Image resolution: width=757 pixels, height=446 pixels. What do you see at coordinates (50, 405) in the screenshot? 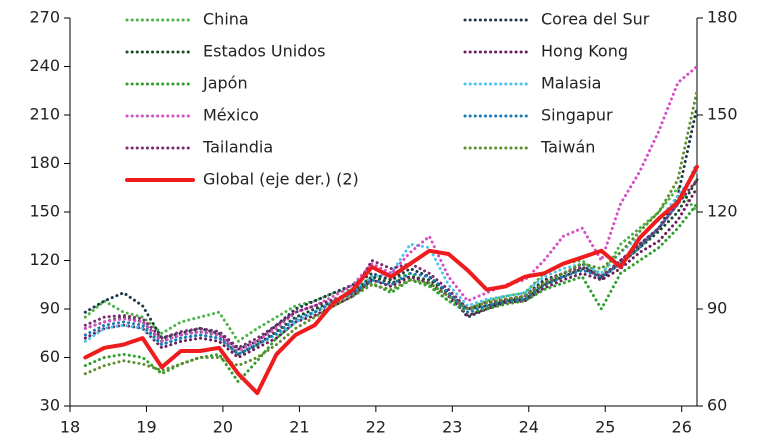
I see `y-tick-label: 30` at bounding box center [50, 405].